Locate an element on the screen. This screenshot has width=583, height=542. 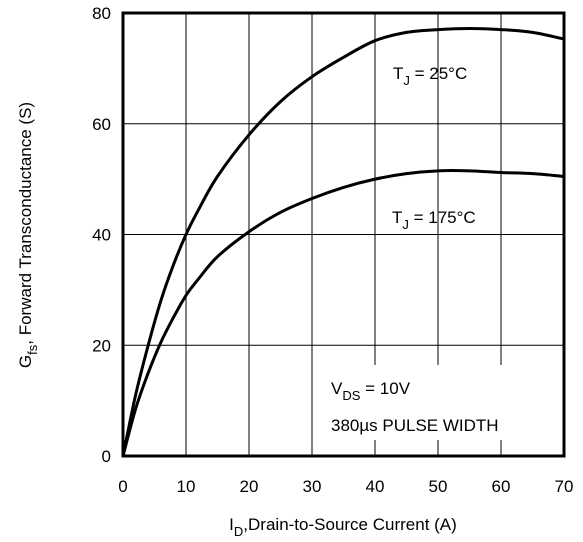
x-tick-label: 70 is located at coordinates (564, 486).